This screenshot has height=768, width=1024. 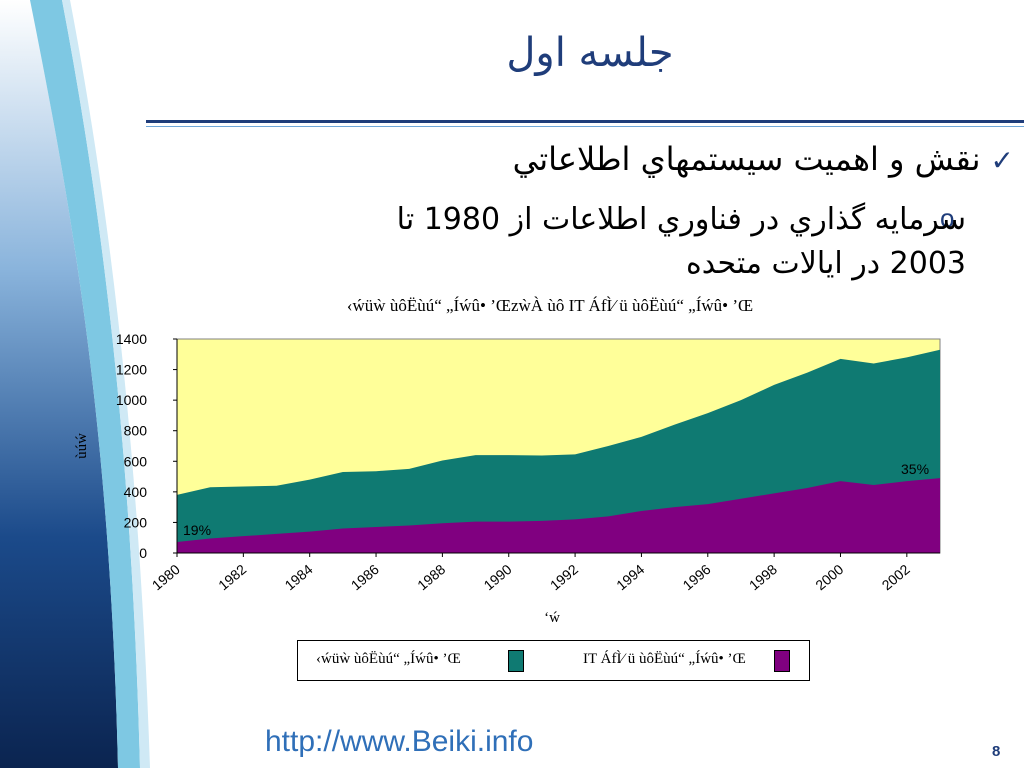 What do you see at coordinates (826, 263) in the screenshot?
I see `bullet-sub-line2: 2003 در ايالات متحده` at bounding box center [826, 263].